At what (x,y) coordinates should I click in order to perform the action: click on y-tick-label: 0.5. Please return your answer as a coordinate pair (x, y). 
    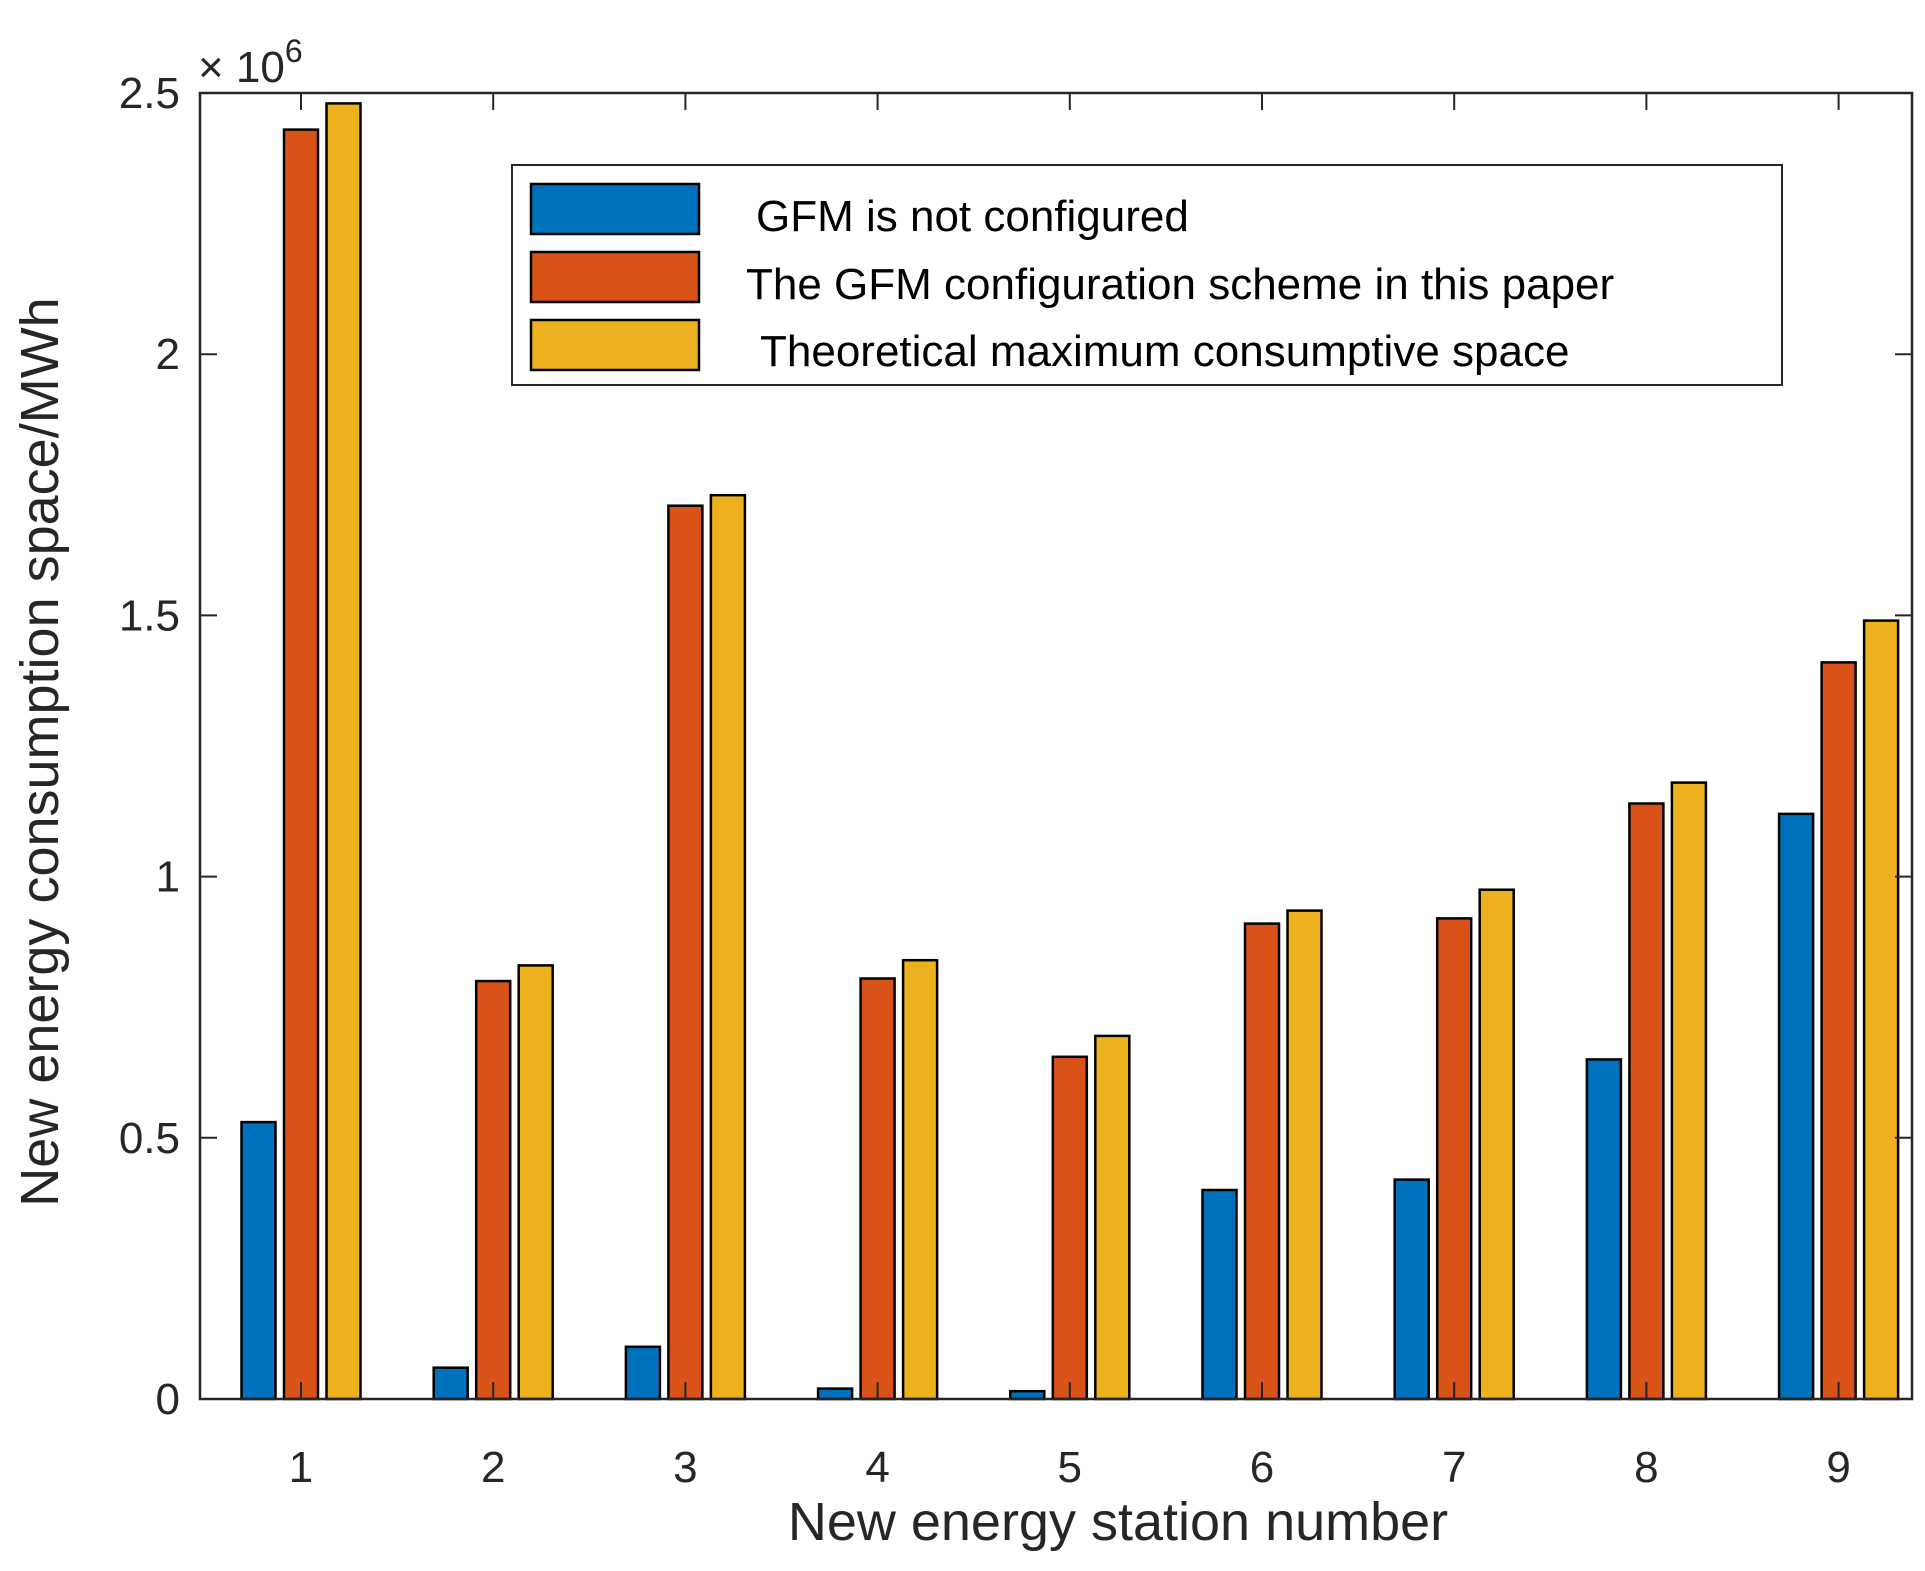
    Looking at the image, I should click on (149, 1138).